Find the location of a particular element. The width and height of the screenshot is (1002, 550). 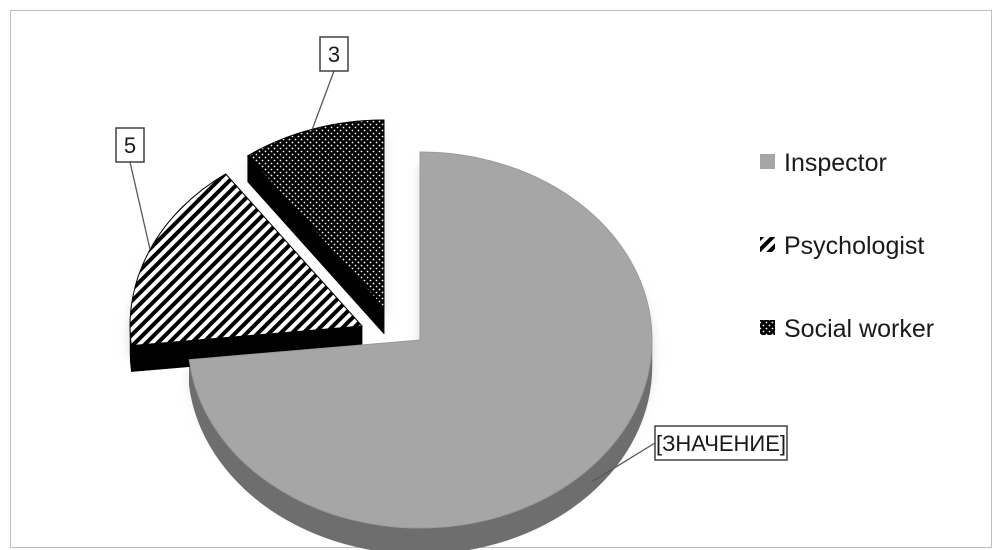

slice-psychologist is located at coordinates (246, 260).